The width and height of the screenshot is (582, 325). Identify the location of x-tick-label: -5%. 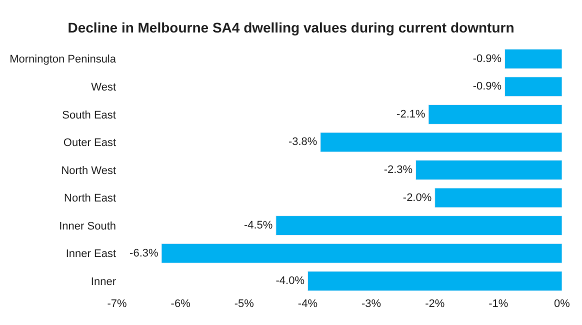
(244, 304).